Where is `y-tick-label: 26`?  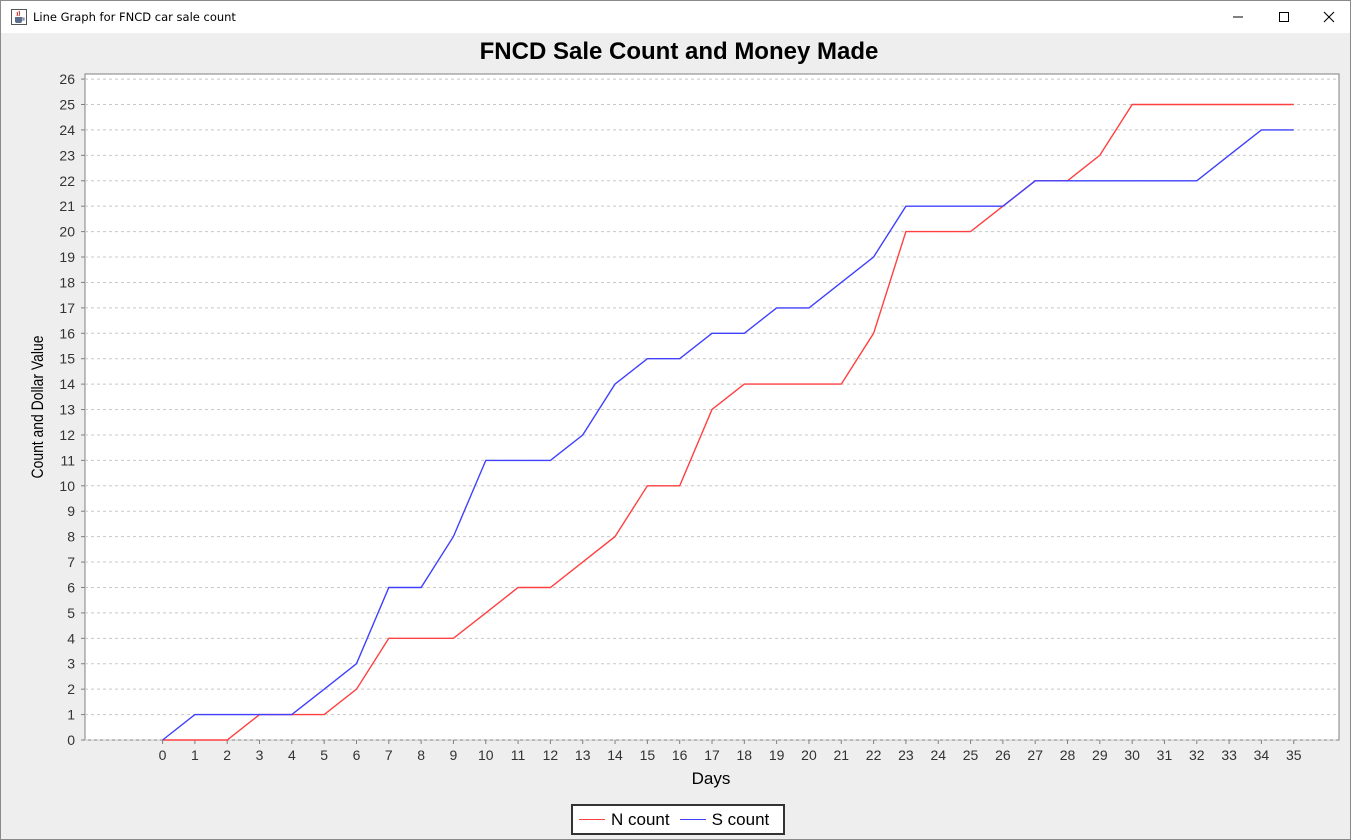
y-tick-label: 26 is located at coordinates (67, 79).